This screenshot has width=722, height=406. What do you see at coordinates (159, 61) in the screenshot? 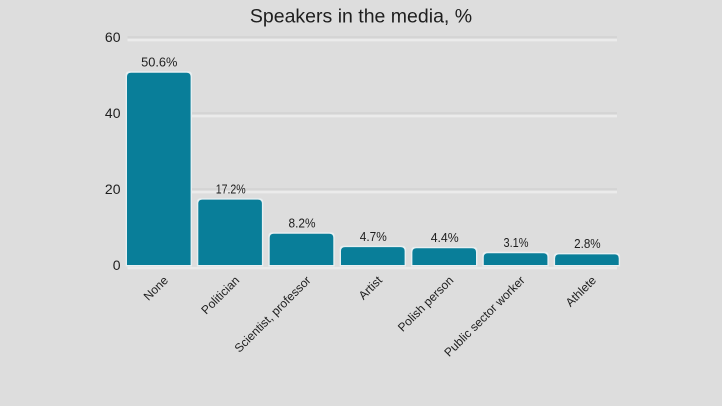
I see `svg-text: 50.6%` at bounding box center [159, 61].